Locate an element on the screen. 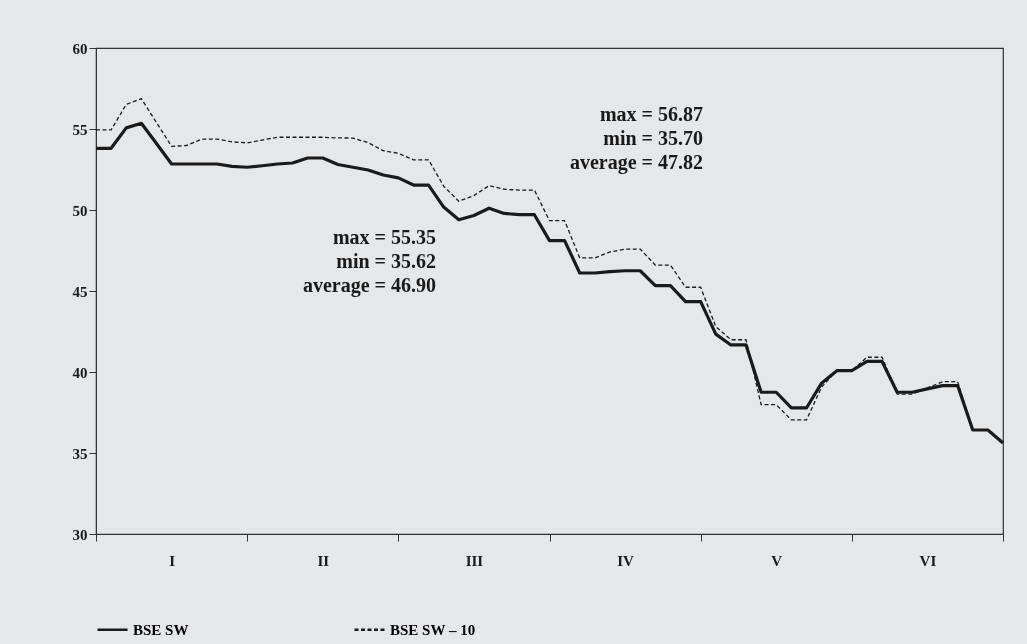 The width and height of the screenshot is (1027, 644). y-tick-label: 35 is located at coordinates (80, 453).